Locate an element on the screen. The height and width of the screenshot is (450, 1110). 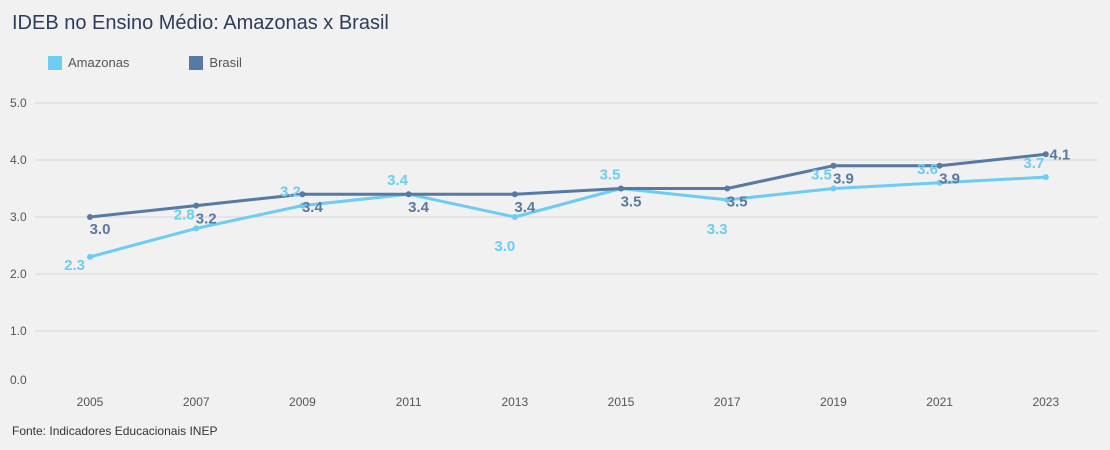
data-label-brasil: 3.0 is located at coordinates (100, 229).